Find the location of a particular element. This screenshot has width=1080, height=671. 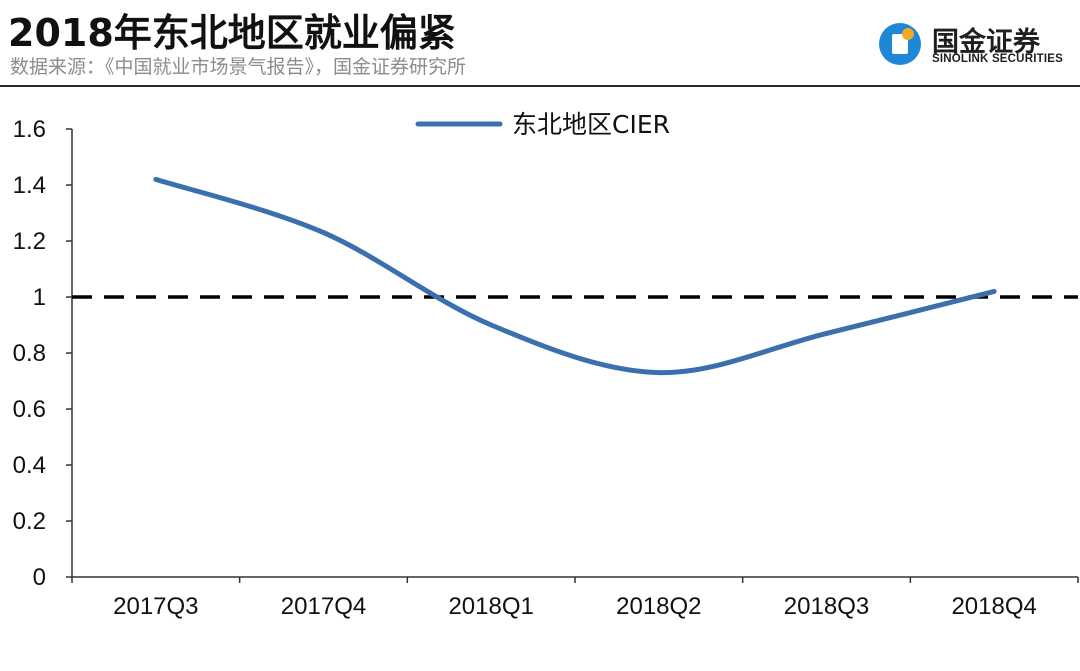

y-tick-label: 0.6 is located at coordinates (29, 409).